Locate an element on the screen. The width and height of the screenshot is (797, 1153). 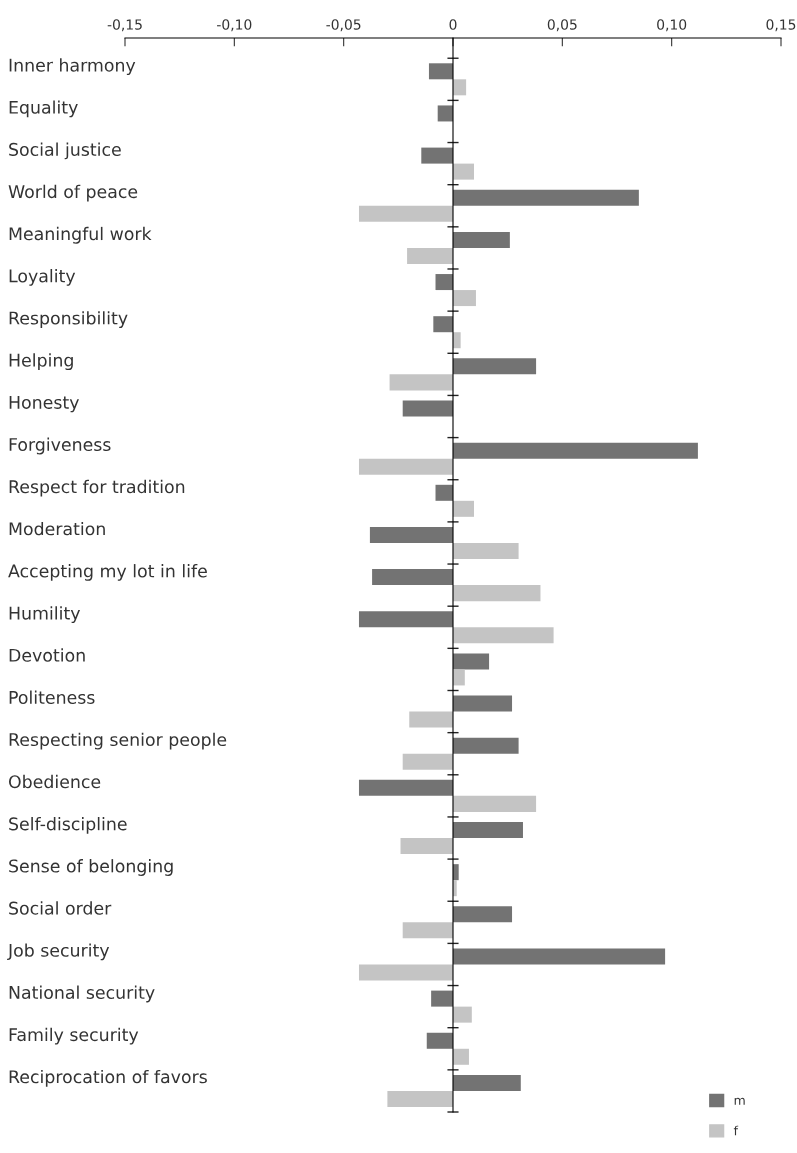
y-tick-label: Family security is located at coordinates (74, 1036).